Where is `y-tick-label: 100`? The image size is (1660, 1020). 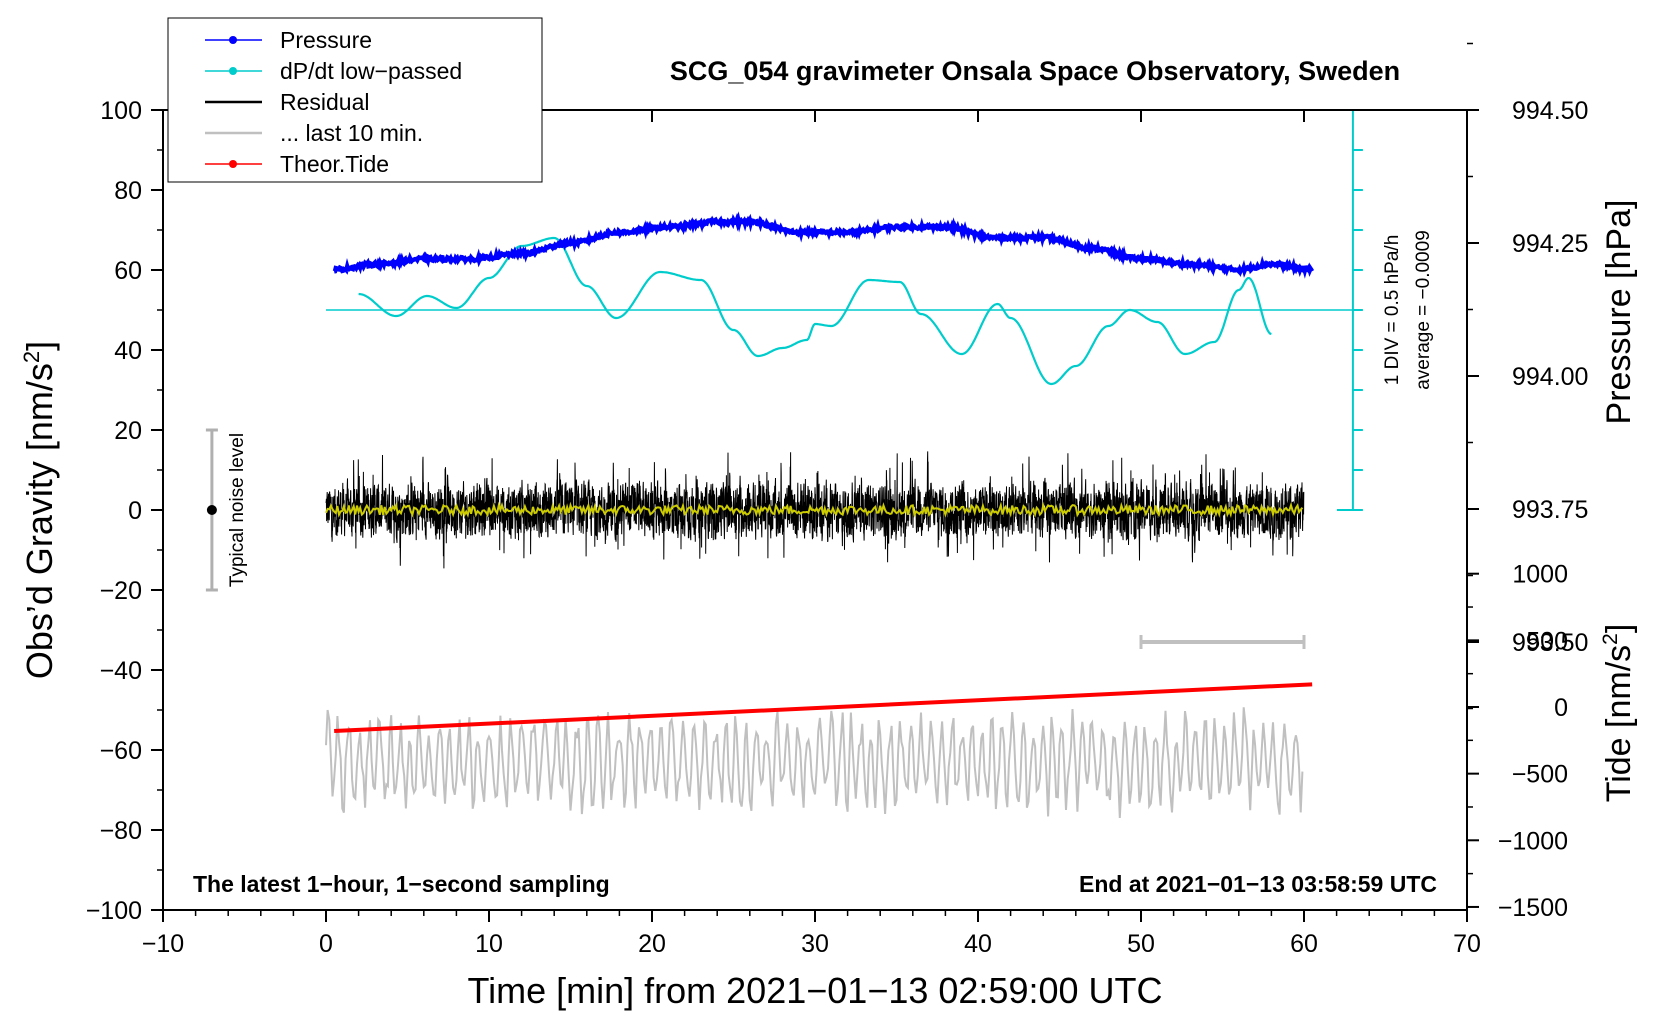
y-tick-label: 100 is located at coordinates (121, 111).